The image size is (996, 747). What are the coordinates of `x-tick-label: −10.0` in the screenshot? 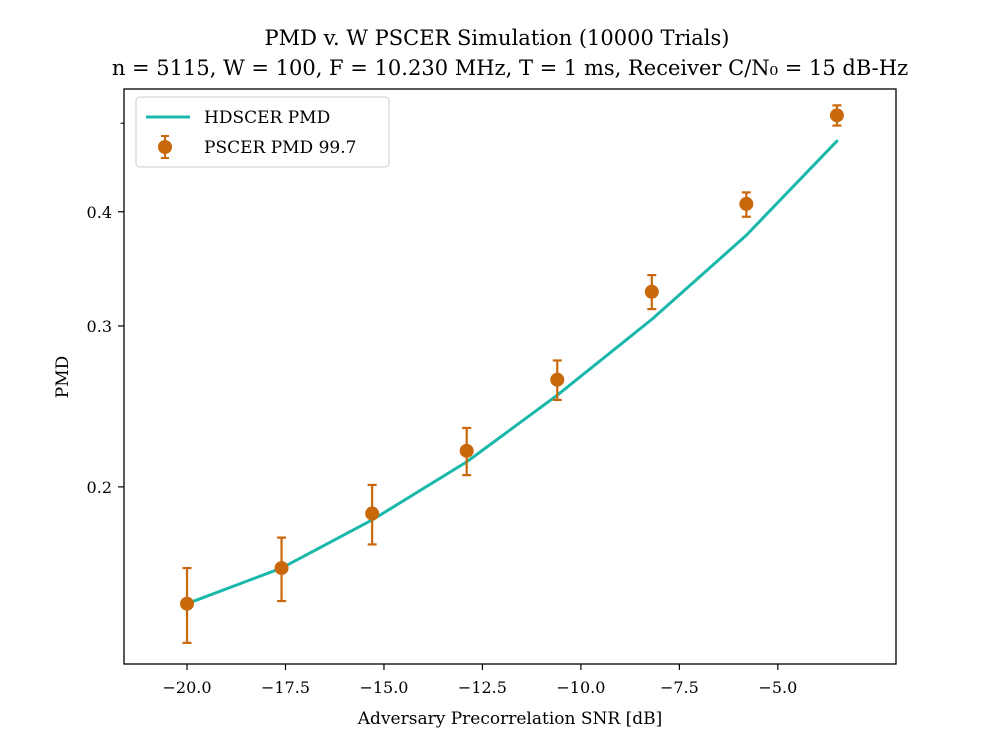 It's located at (580, 687).